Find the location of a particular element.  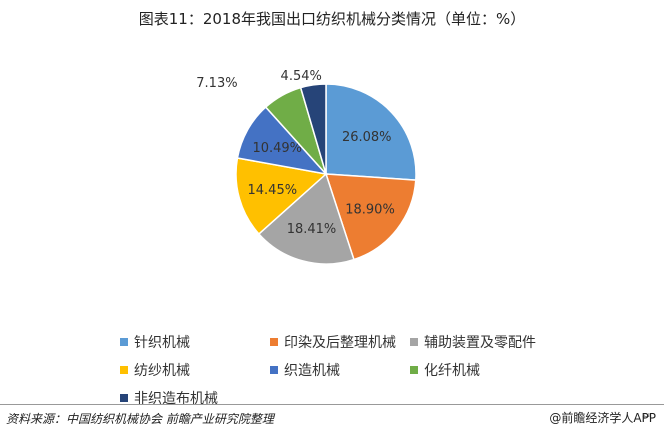

legend-label: 印染及后整理机械 is located at coordinates (340, 343).